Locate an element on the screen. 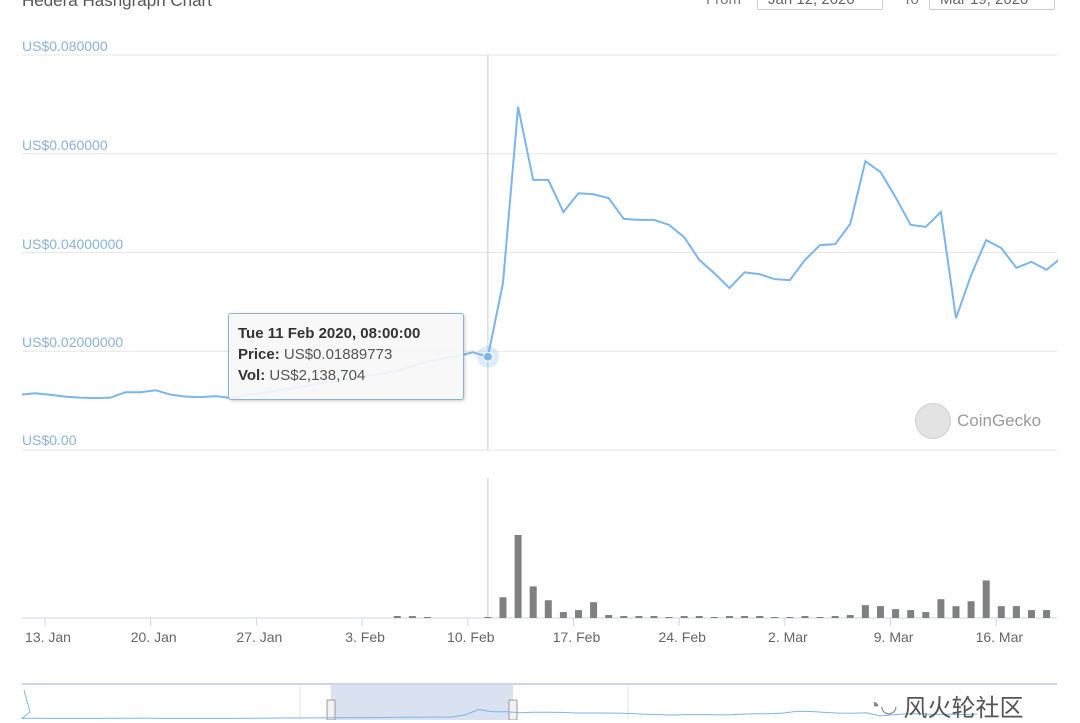 This screenshot has width=1080, height=723. y-tick-label: US$0.00 is located at coordinates (49, 440).